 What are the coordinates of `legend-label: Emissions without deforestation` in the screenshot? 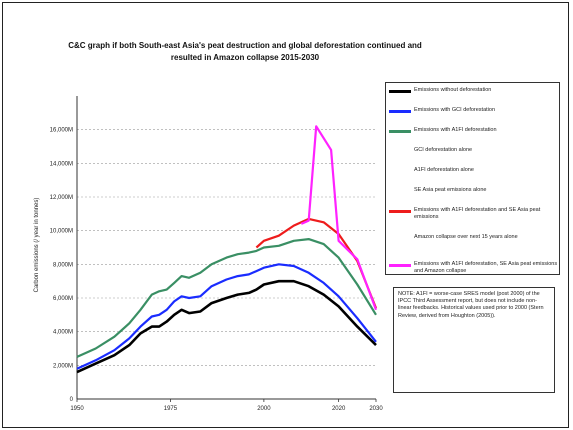 It's located at (486, 90).